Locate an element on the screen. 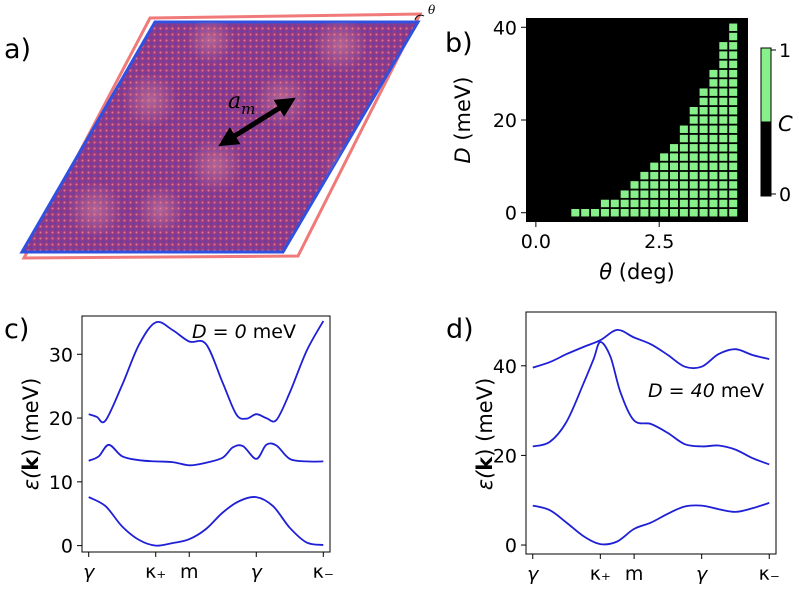  panel-d-label: d) is located at coordinates (460, 329).